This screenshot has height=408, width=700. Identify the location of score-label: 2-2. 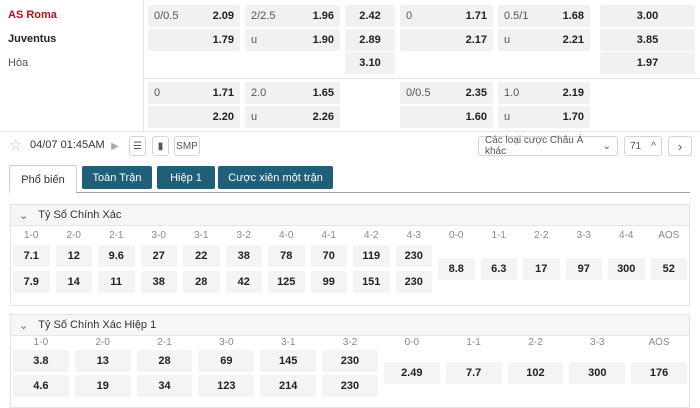
(541, 235).